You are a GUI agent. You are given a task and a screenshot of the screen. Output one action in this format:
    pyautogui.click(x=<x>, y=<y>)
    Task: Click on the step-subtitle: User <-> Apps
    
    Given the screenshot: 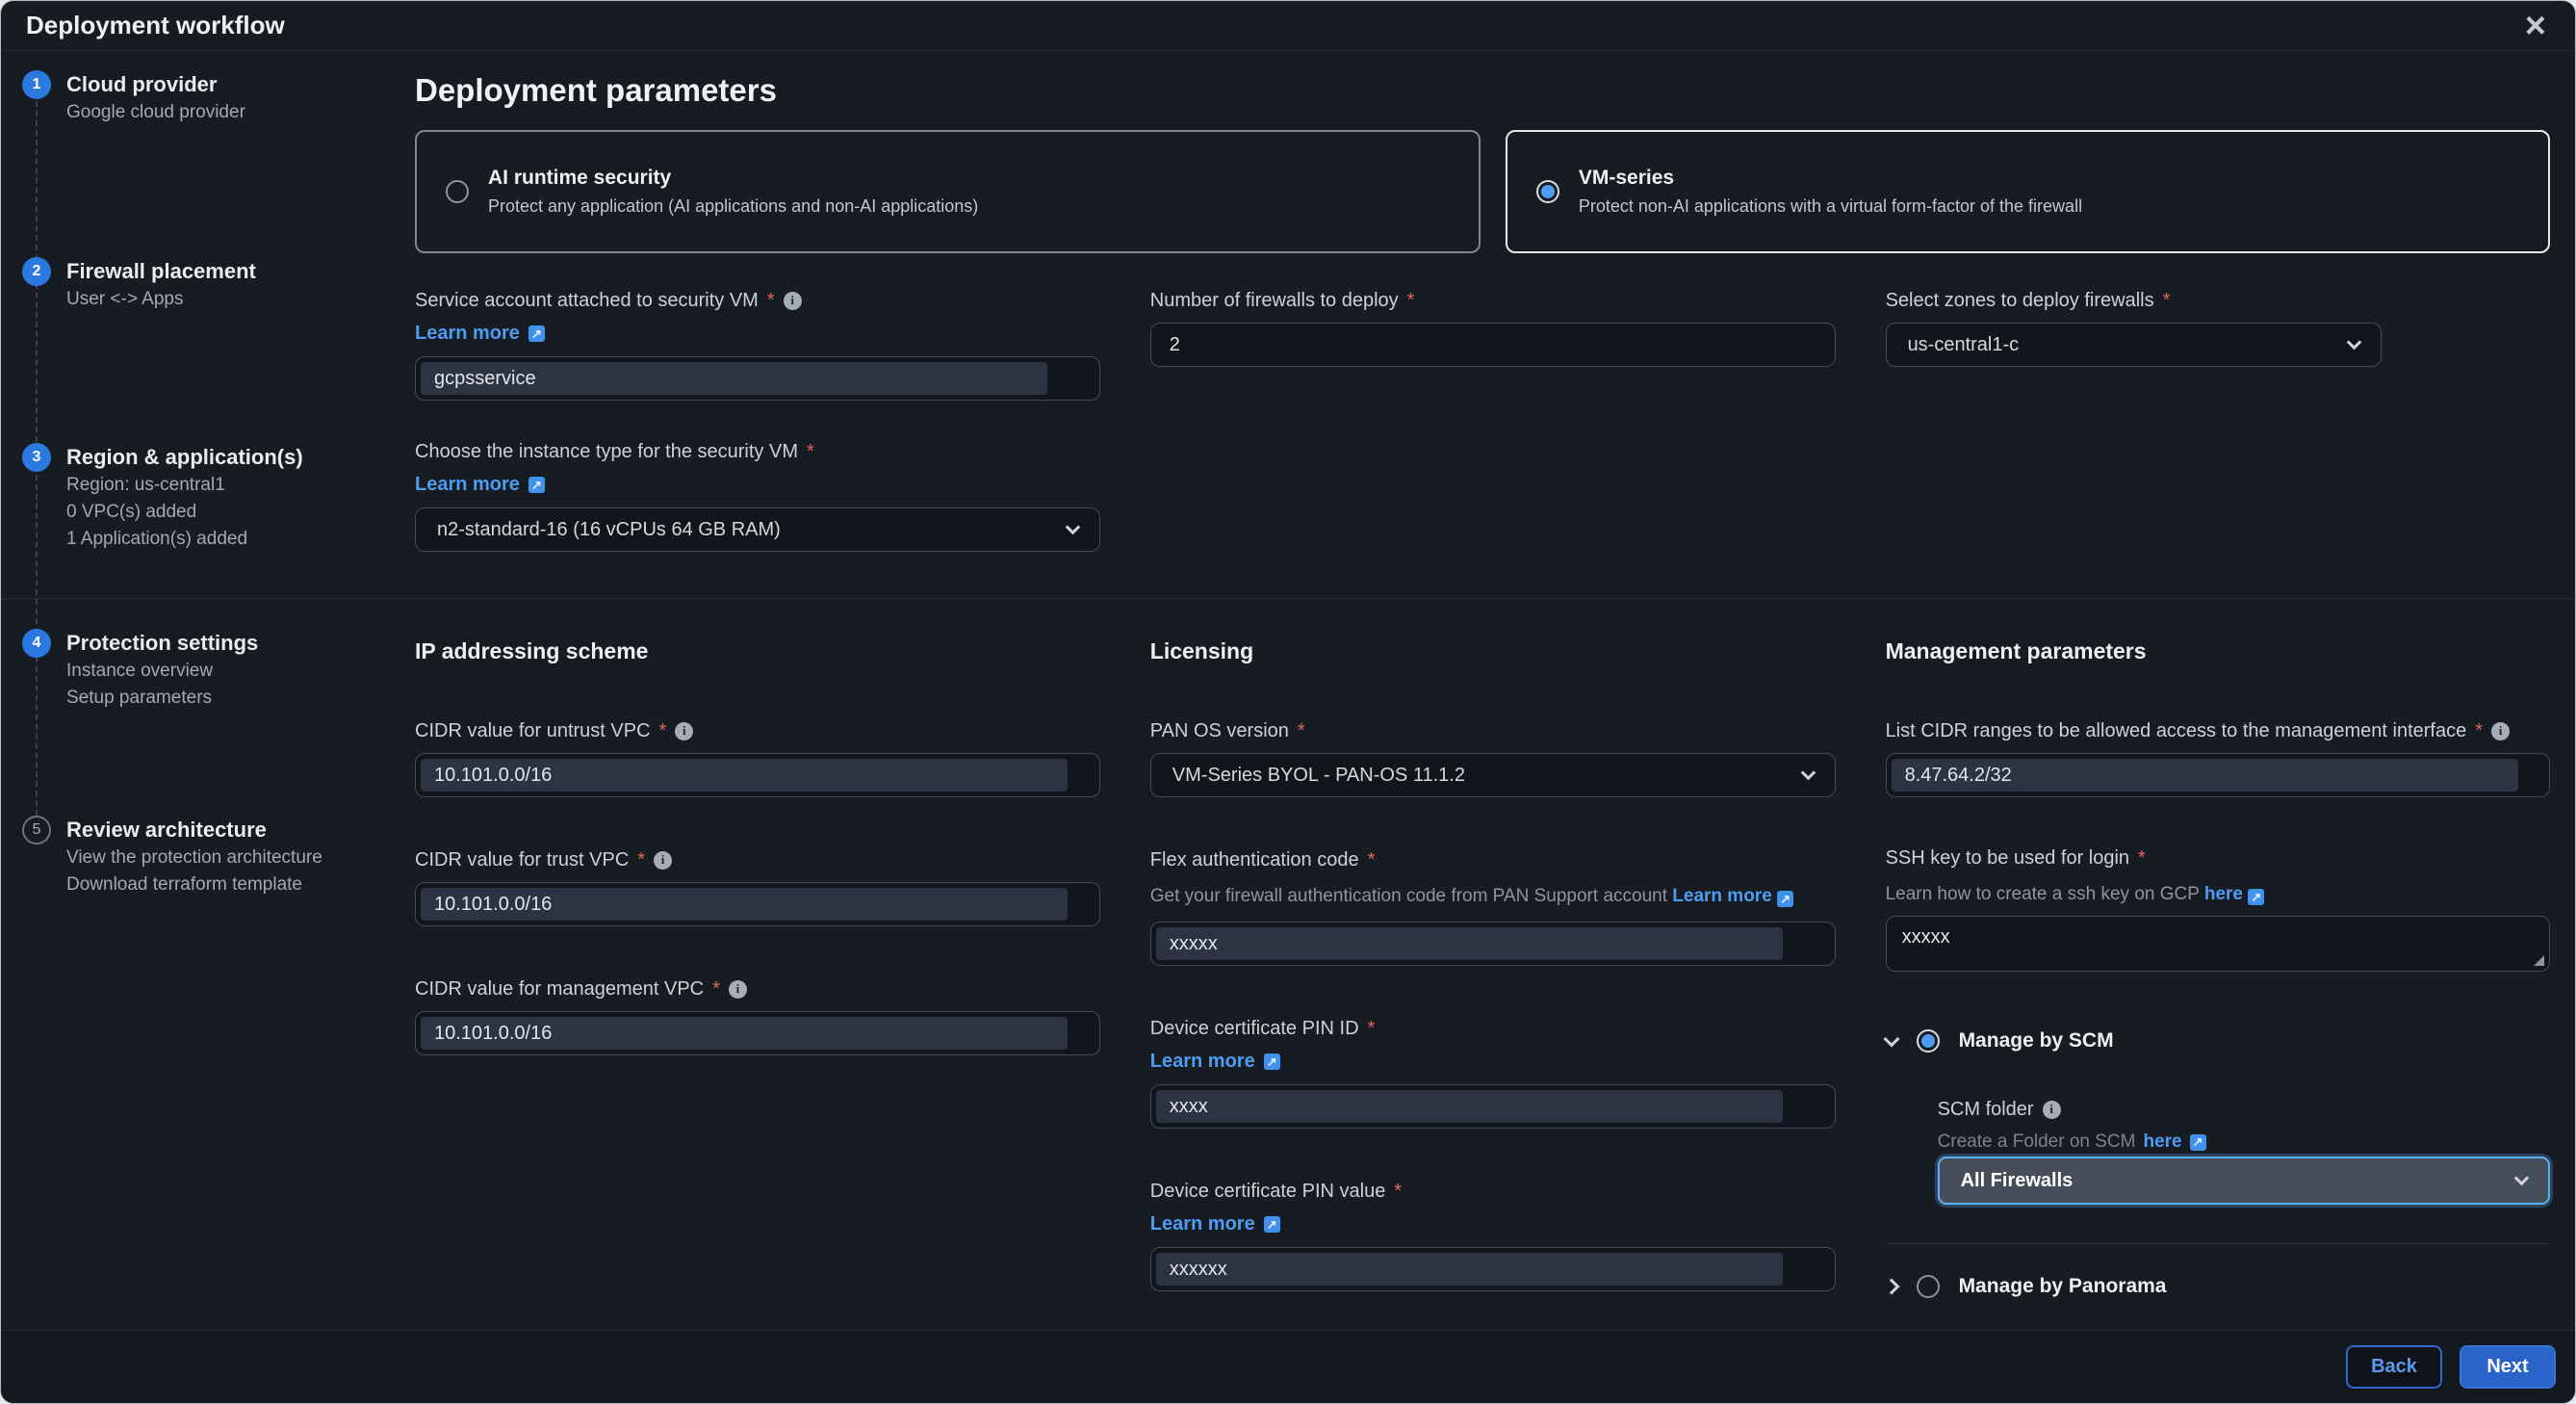 What is the action you would take?
    pyautogui.click(x=125, y=299)
    